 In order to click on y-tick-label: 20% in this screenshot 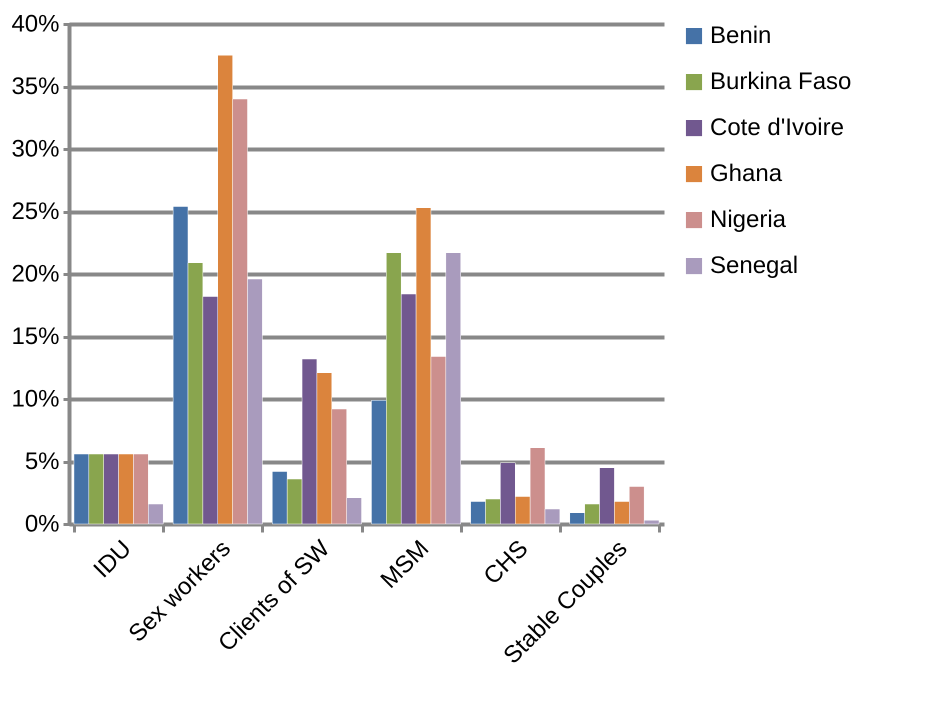, I will do `click(35, 274)`.